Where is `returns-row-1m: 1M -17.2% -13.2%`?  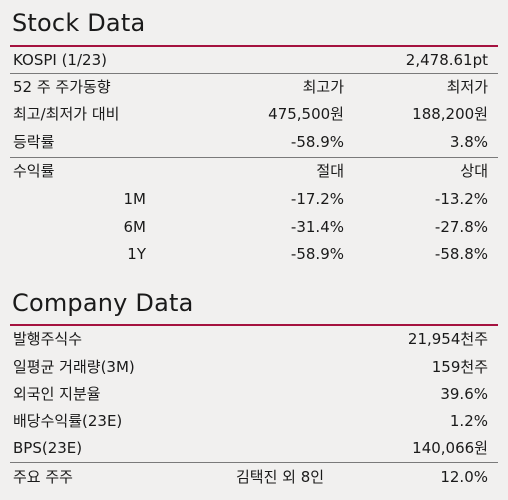
returns-row-1m: 1M -17.2% -13.2% is located at coordinates (254, 199).